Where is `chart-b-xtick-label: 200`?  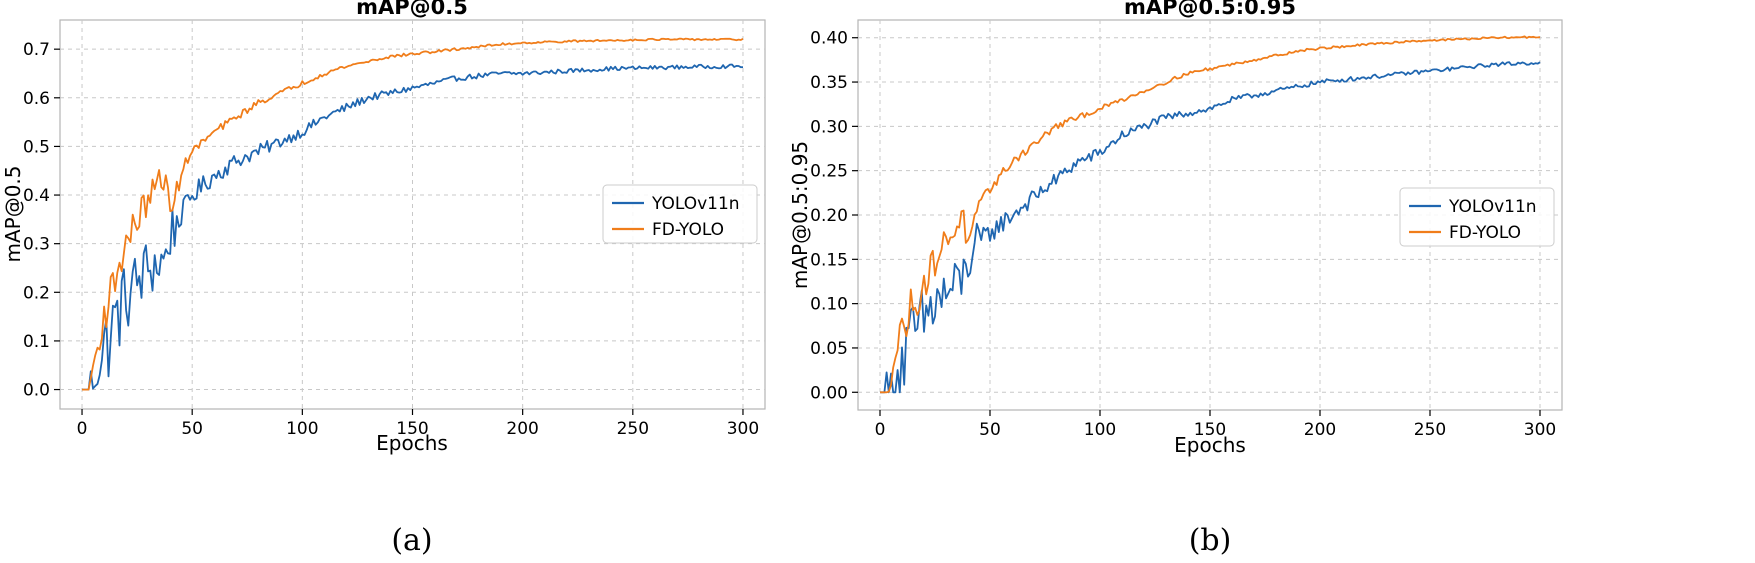
chart-b-xtick-label: 200 is located at coordinates (1320, 430).